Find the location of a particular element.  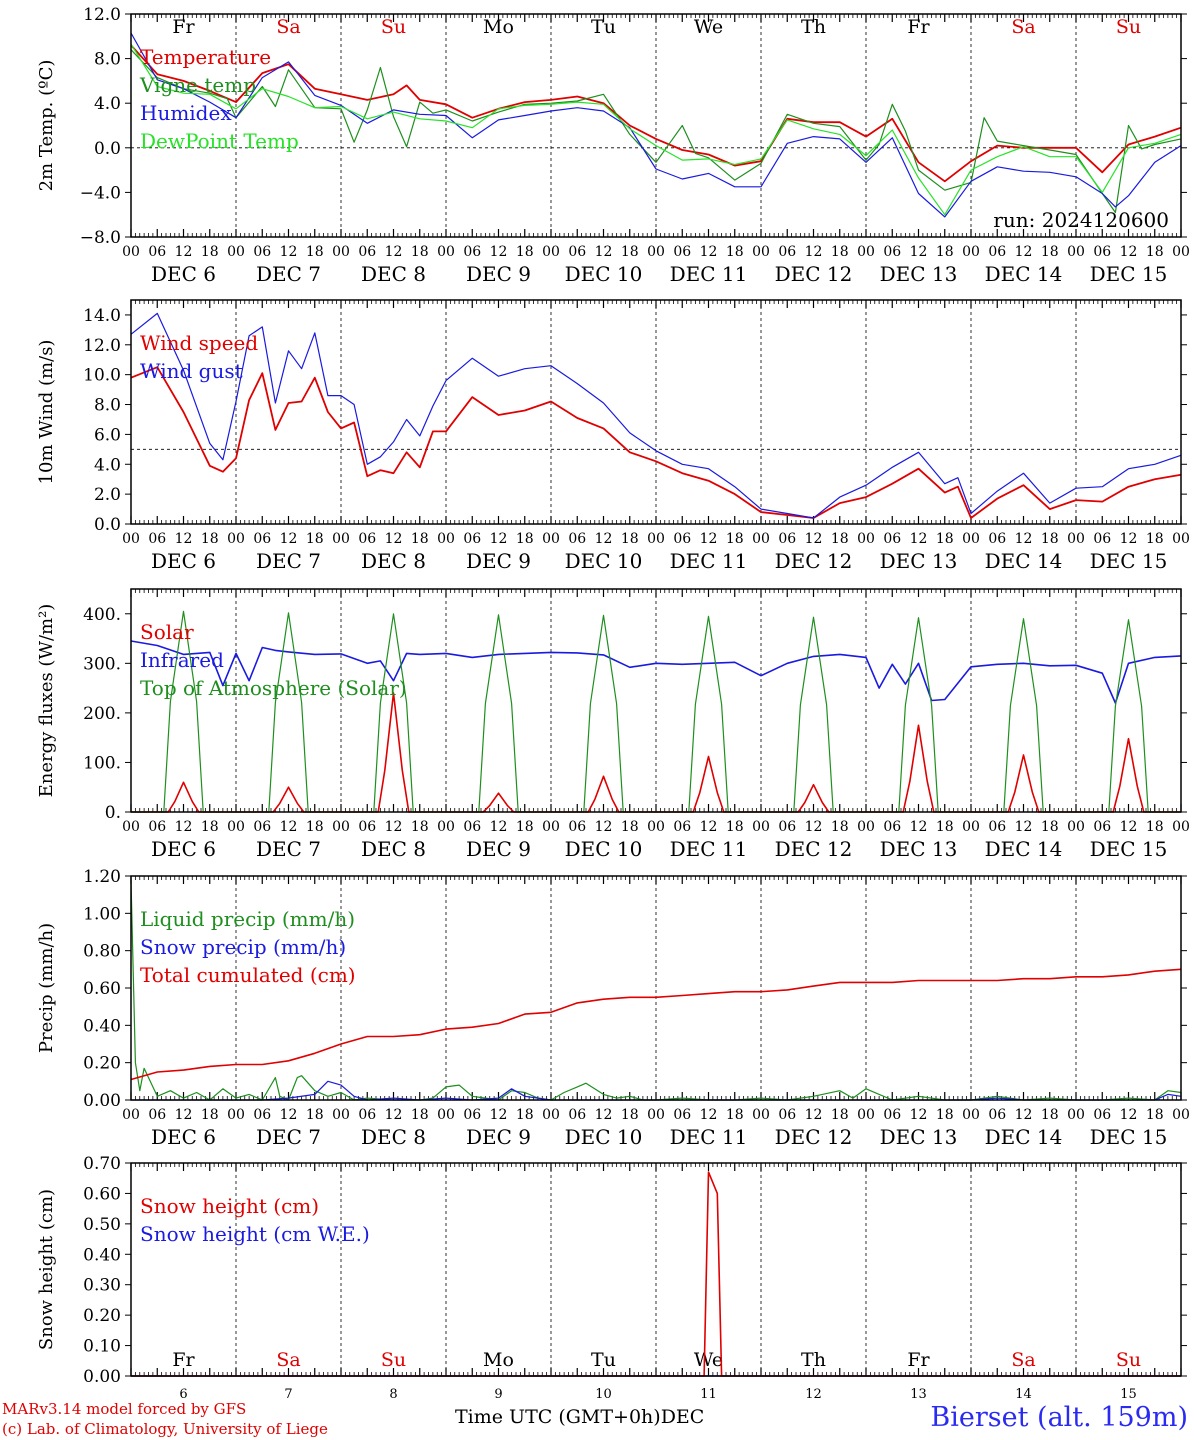

y-tick-label: 400. is located at coordinates (102, 615).